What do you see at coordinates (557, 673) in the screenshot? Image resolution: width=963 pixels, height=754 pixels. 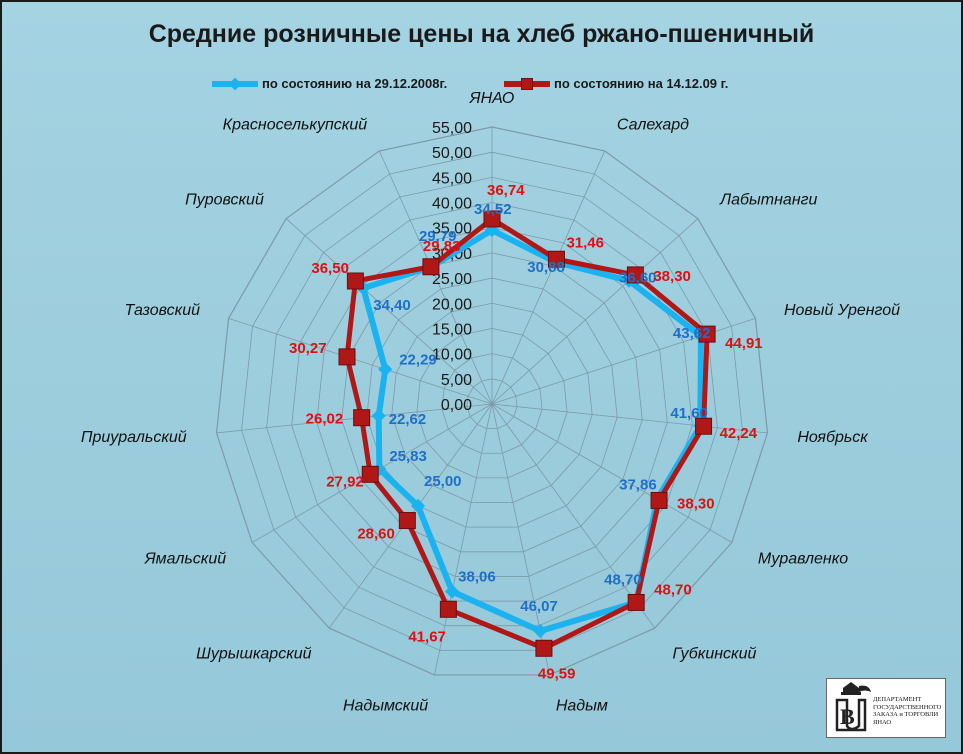 I see `data-label-2009: 49,59` at bounding box center [557, 673].